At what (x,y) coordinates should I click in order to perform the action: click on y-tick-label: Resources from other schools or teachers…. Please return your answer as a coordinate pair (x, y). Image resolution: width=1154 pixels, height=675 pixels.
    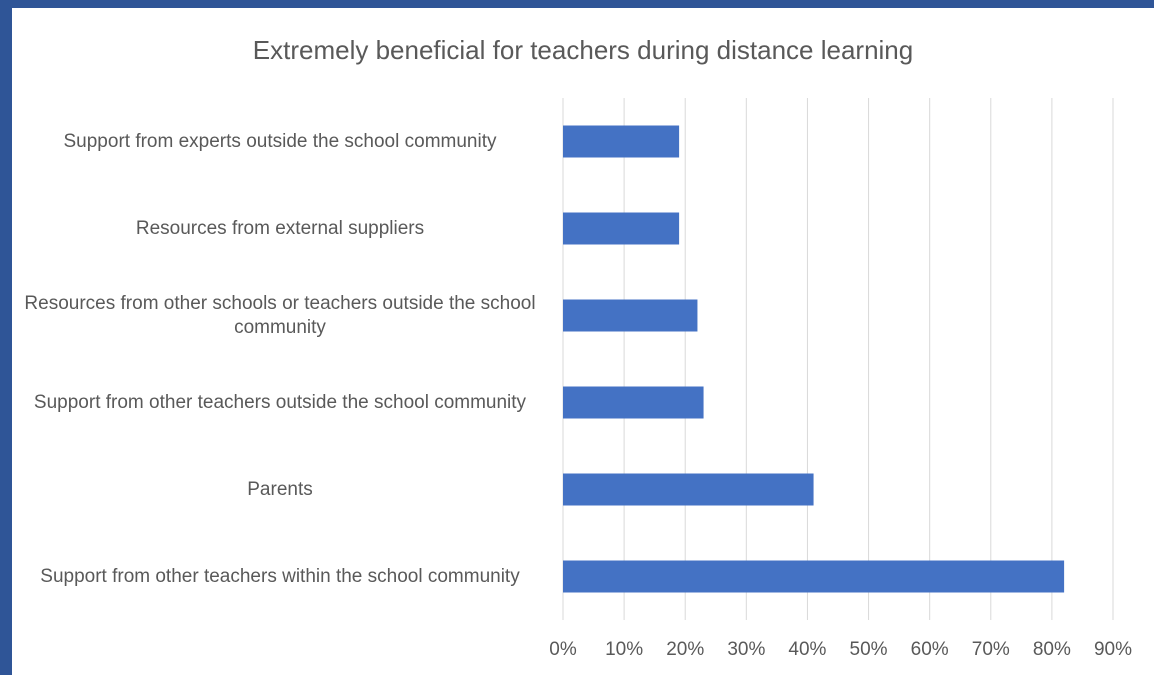
    Looking at the image, I should click on (280, 315).